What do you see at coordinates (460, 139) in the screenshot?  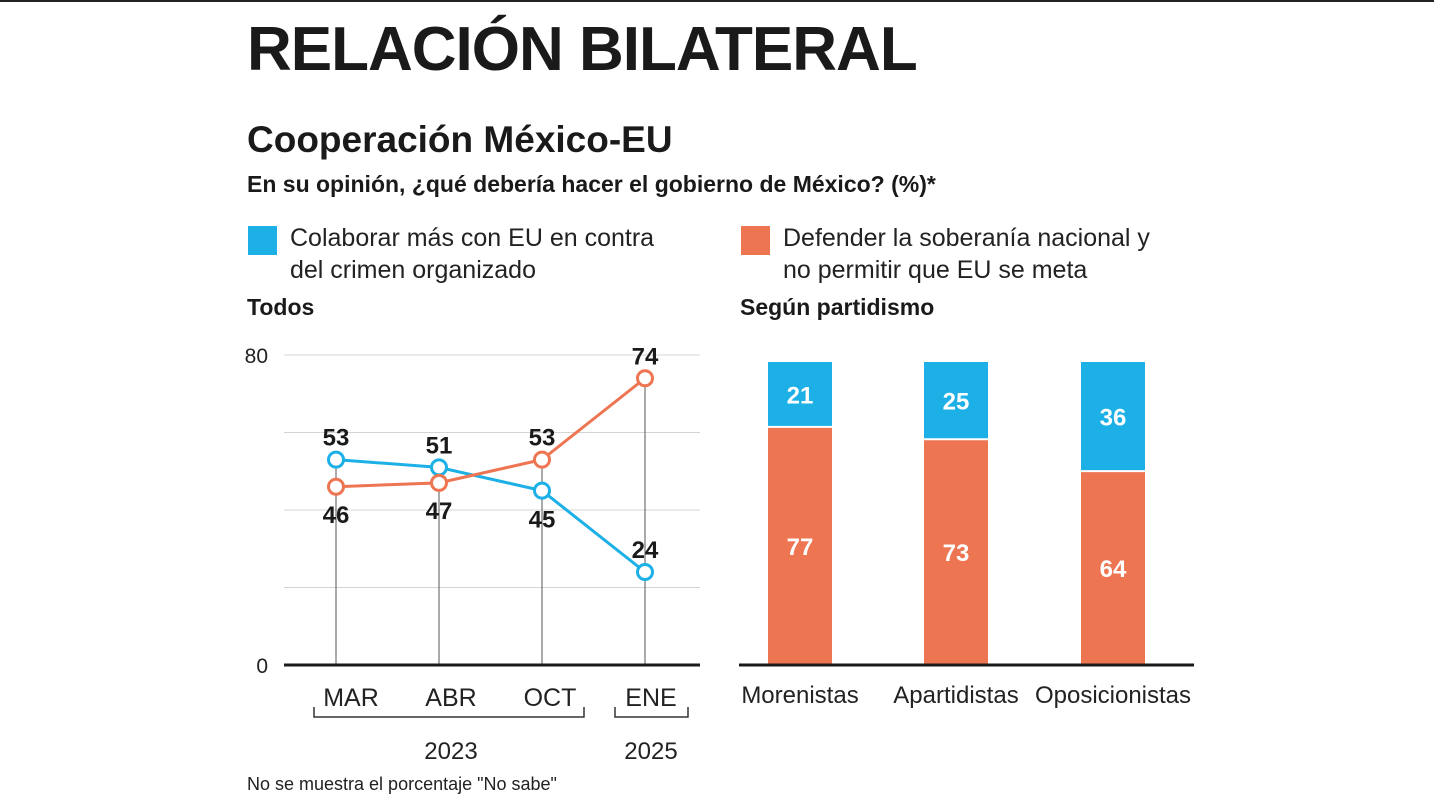 I see `chart-subtitle: Cooperación México-EU` at bounding box center [460, 139].